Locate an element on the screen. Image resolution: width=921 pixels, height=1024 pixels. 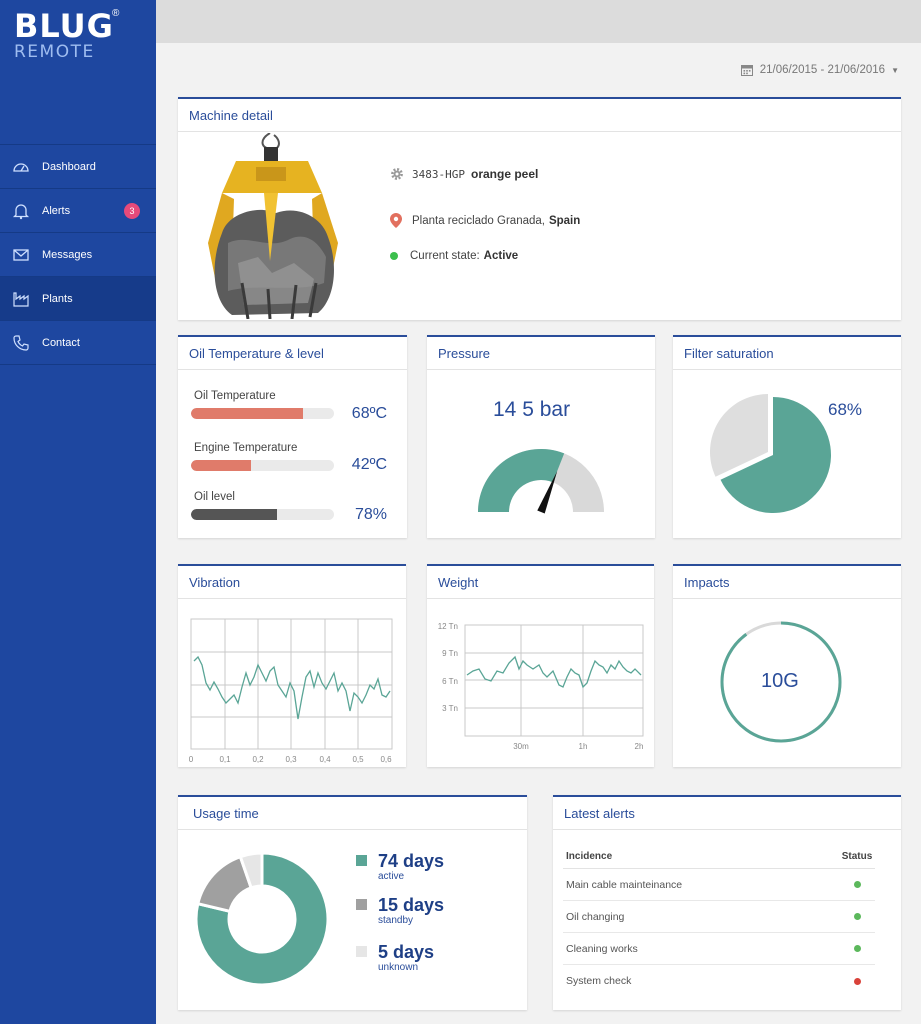
x-tick: 30m is located at coordinates (521, 746).